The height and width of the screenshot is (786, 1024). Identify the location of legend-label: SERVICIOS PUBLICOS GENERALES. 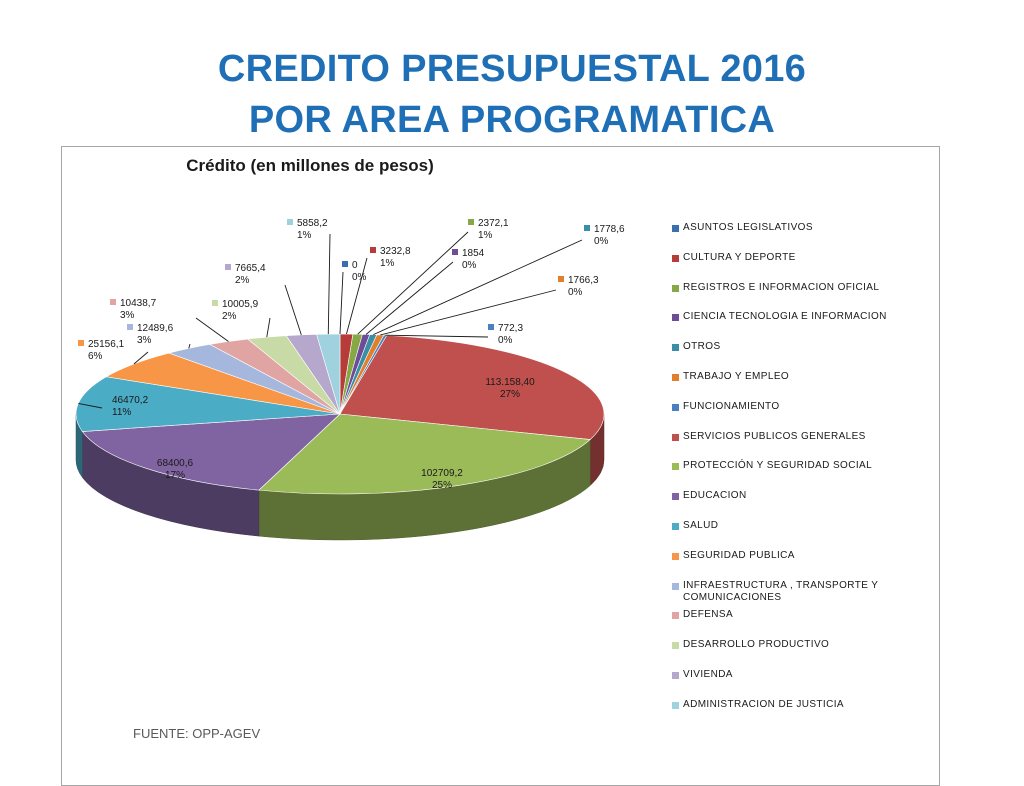
(774, 436).